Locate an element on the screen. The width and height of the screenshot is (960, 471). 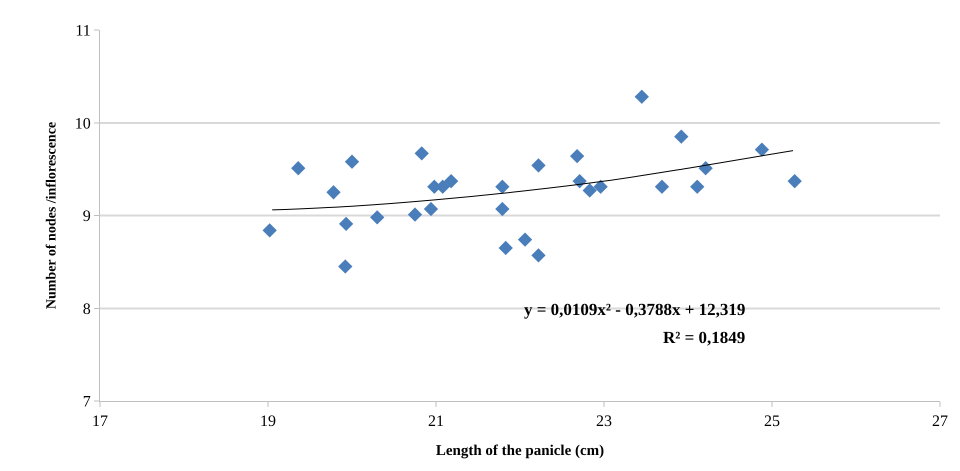
x-tick-label: 21 is located at coordinates (436, 421).